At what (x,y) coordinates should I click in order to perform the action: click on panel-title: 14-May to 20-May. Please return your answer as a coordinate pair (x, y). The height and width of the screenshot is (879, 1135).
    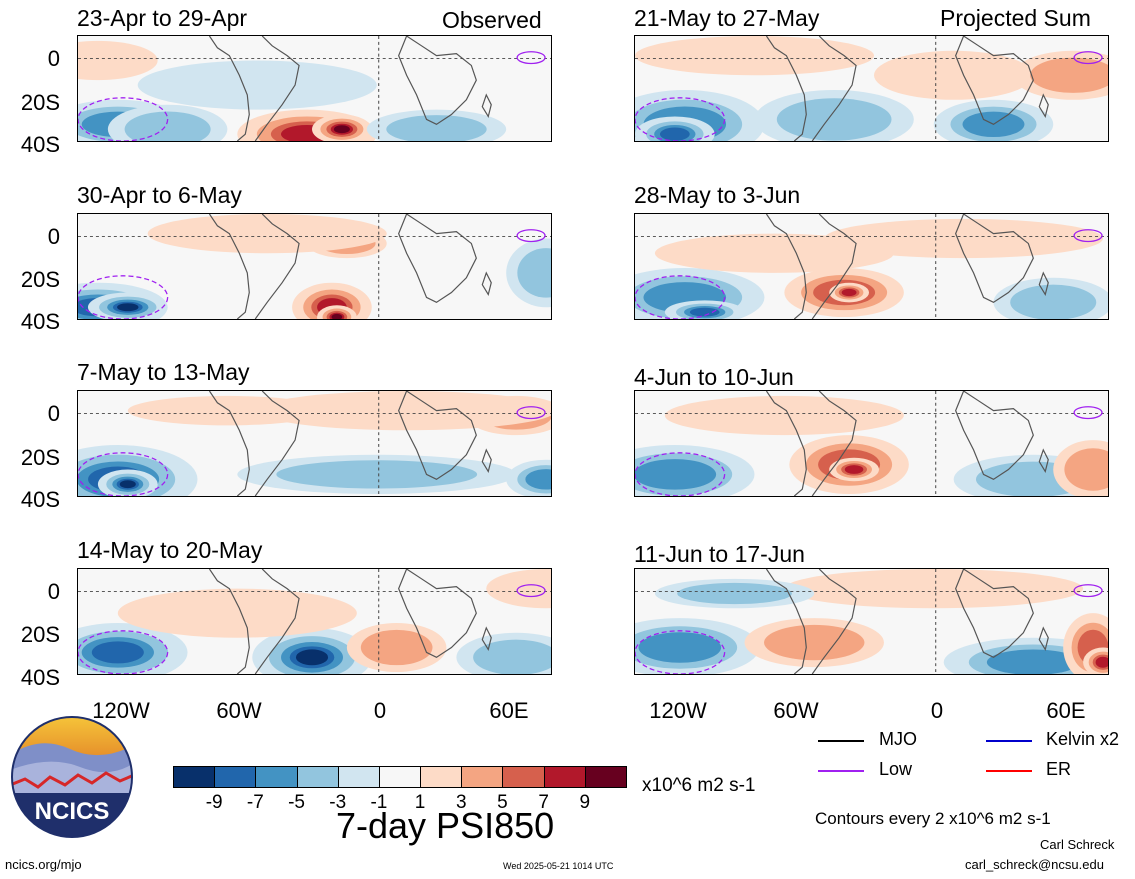
    Looking at the image, I should click on (170, 550).